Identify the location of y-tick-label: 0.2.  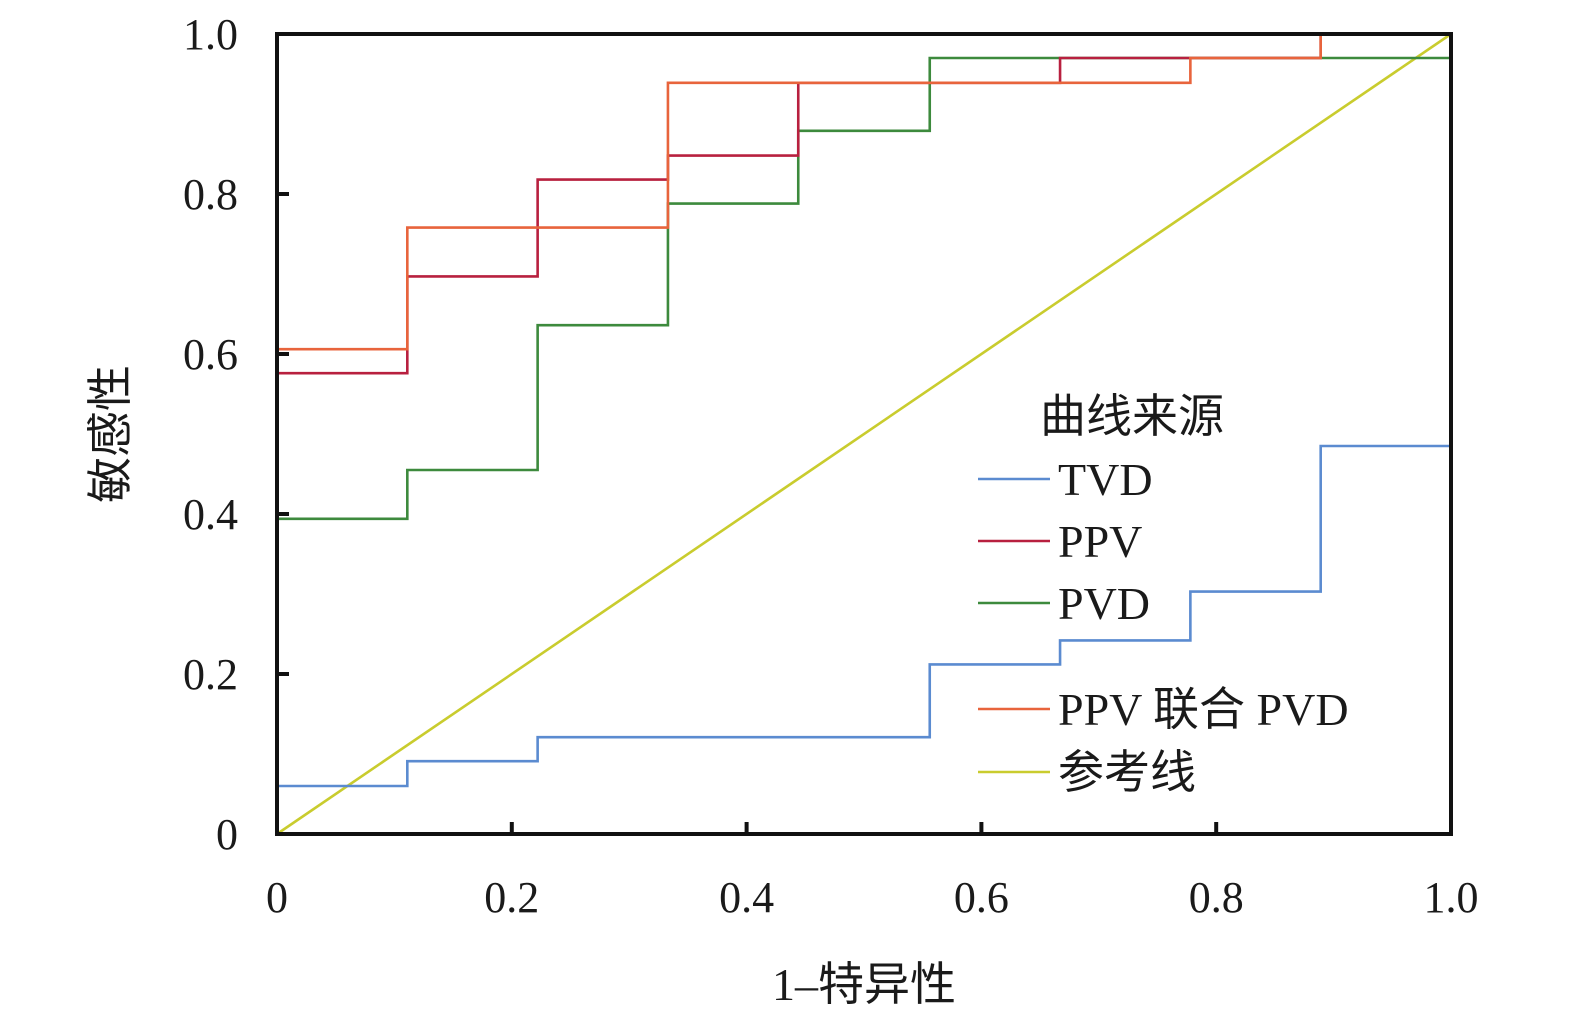
(210, 674).